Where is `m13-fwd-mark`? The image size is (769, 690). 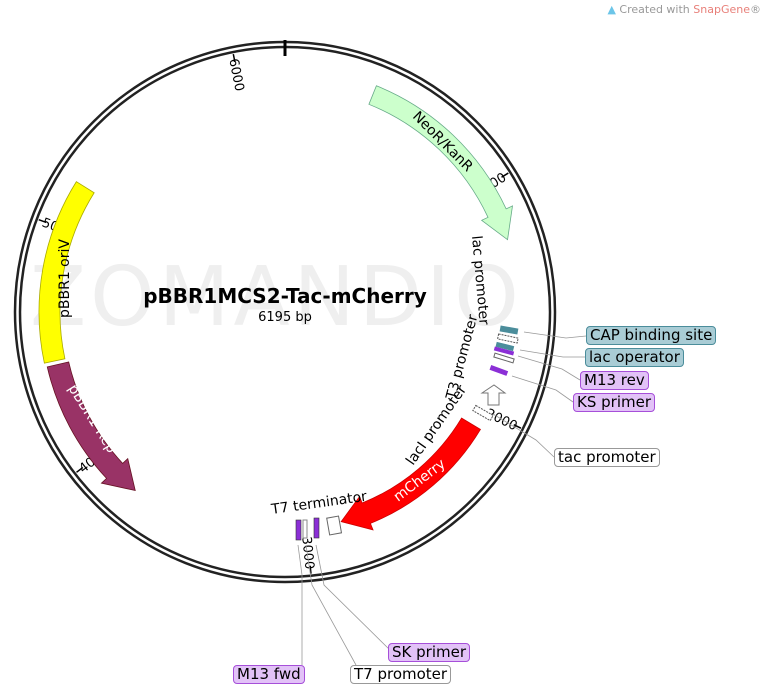 m13-fwd-mark is located at coordinates (298, 530).